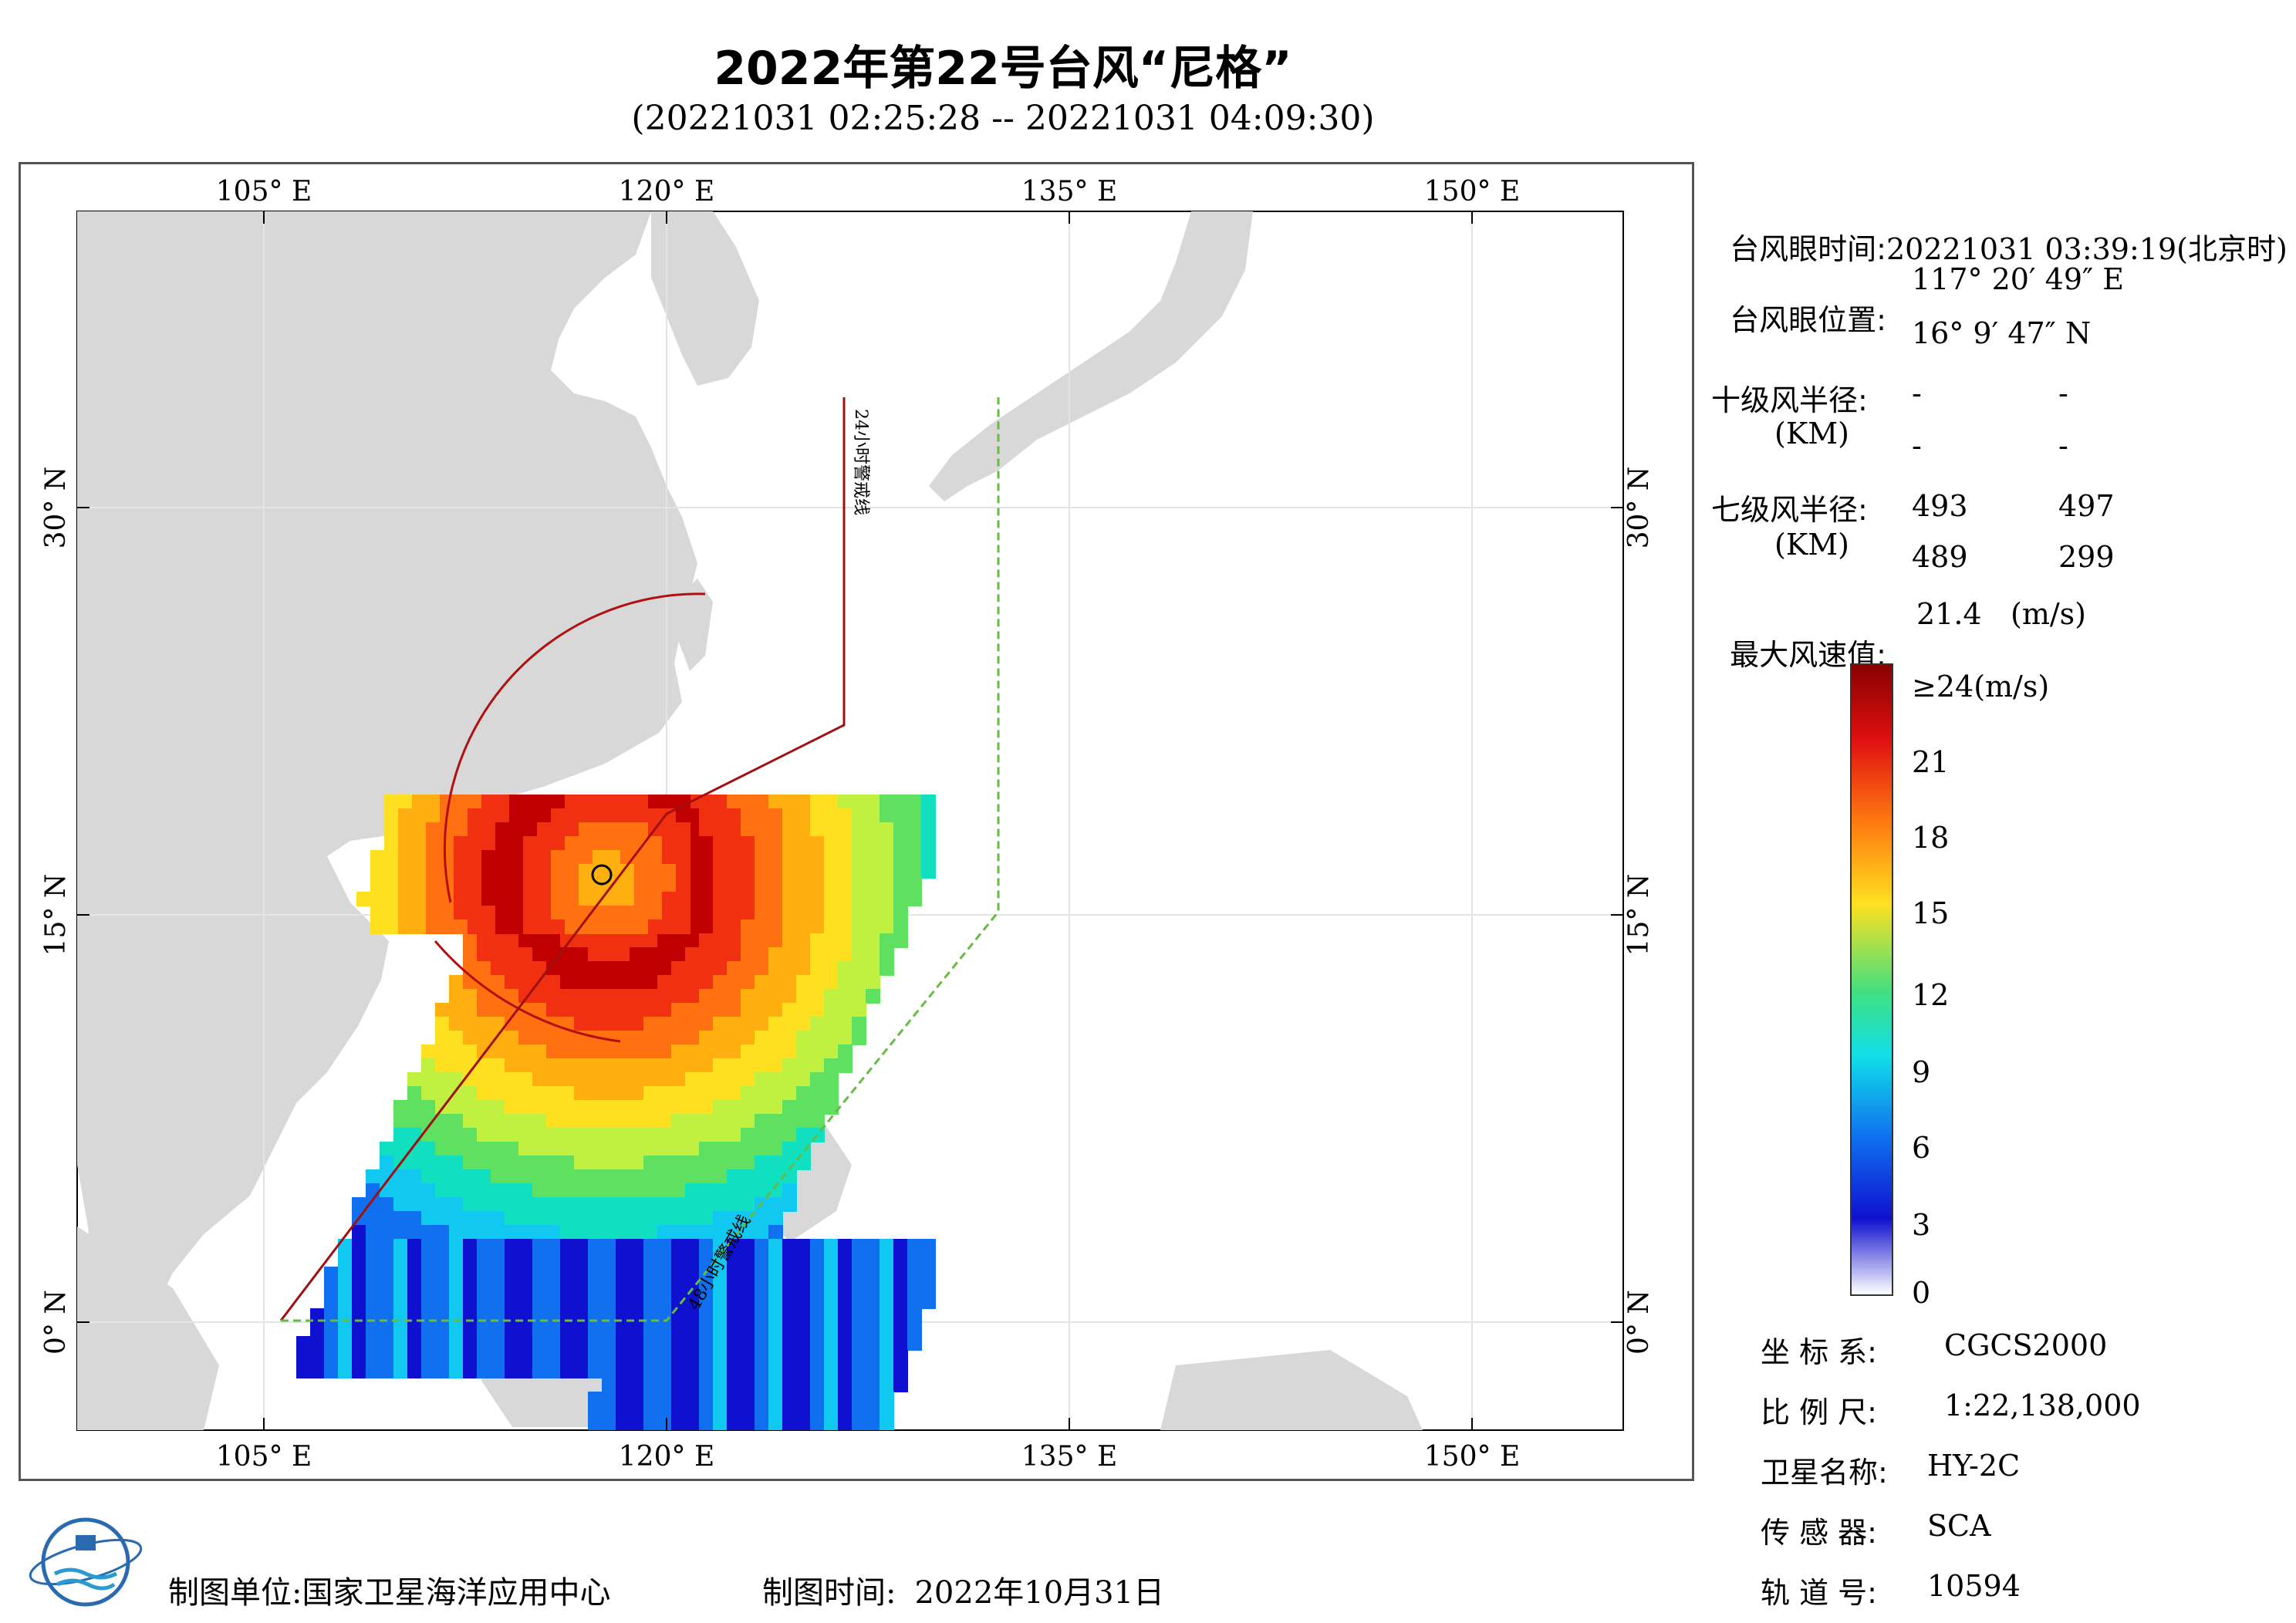 This screenshot has height=1623, width=2296. I want to click on r7-unit: (KM), so click(1811, 545).